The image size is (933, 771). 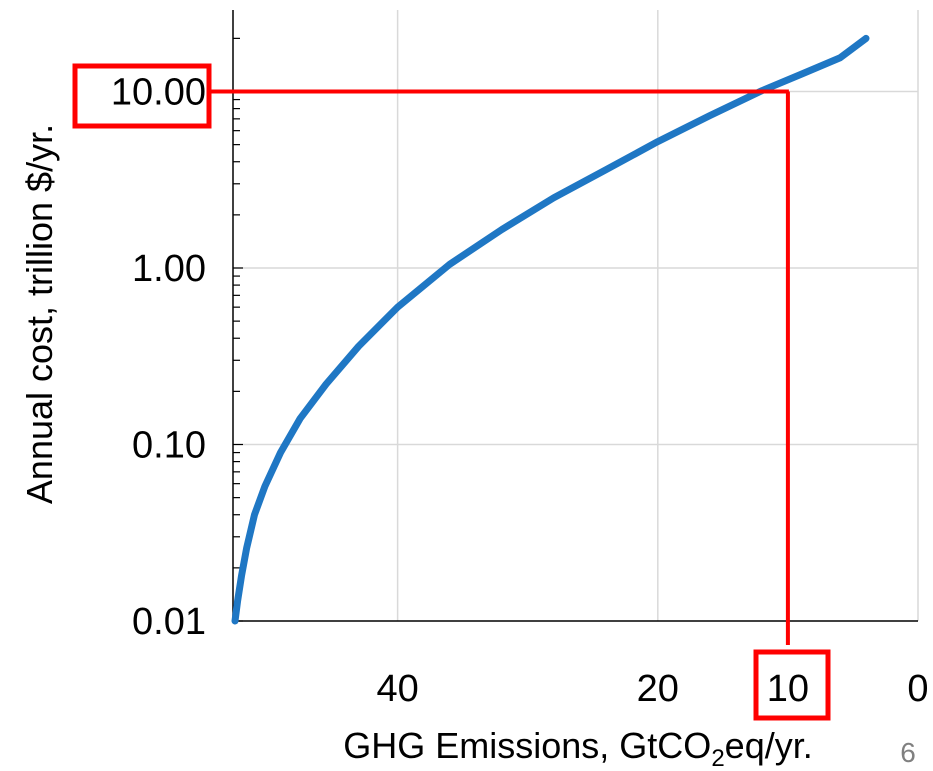 I want to click on y-tick-labels: 0.01 0.10 1.00 10.00, so click(x=158, y=358).